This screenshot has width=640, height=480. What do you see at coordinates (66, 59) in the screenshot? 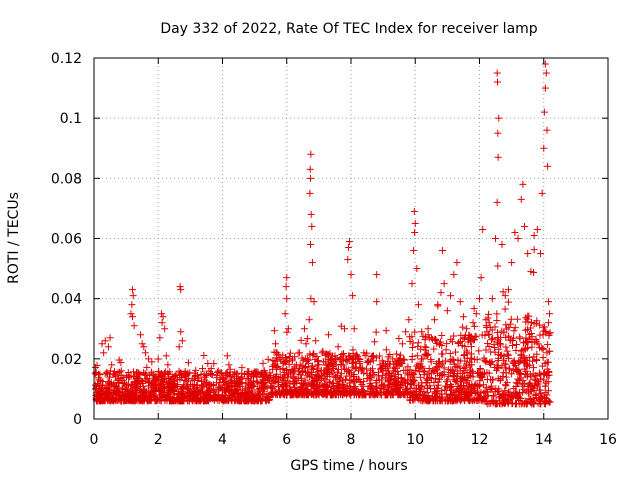
I see `y-tick-label: 0.12` at bounding box center [66, 59].